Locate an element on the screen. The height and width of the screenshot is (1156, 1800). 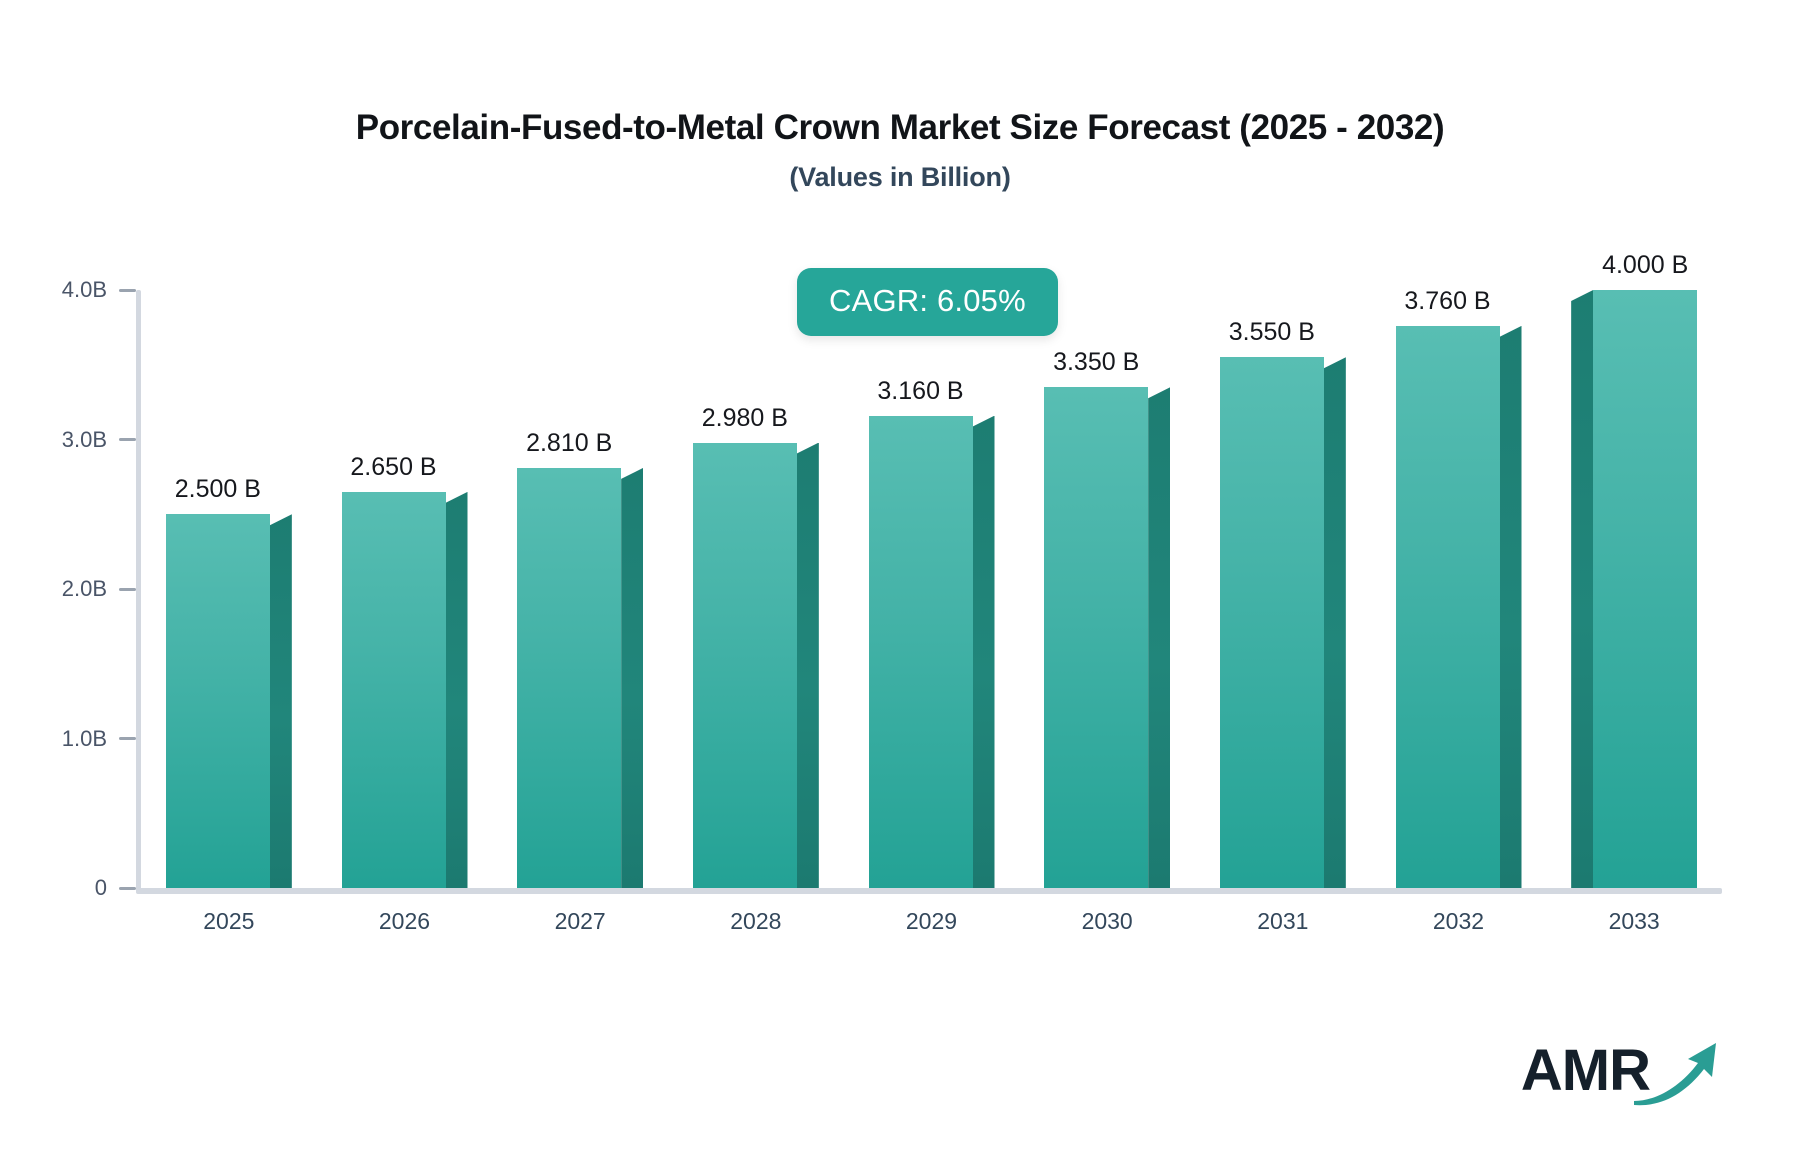
x-axis-tick-label: 2029 is located at coordinates (931, 921).